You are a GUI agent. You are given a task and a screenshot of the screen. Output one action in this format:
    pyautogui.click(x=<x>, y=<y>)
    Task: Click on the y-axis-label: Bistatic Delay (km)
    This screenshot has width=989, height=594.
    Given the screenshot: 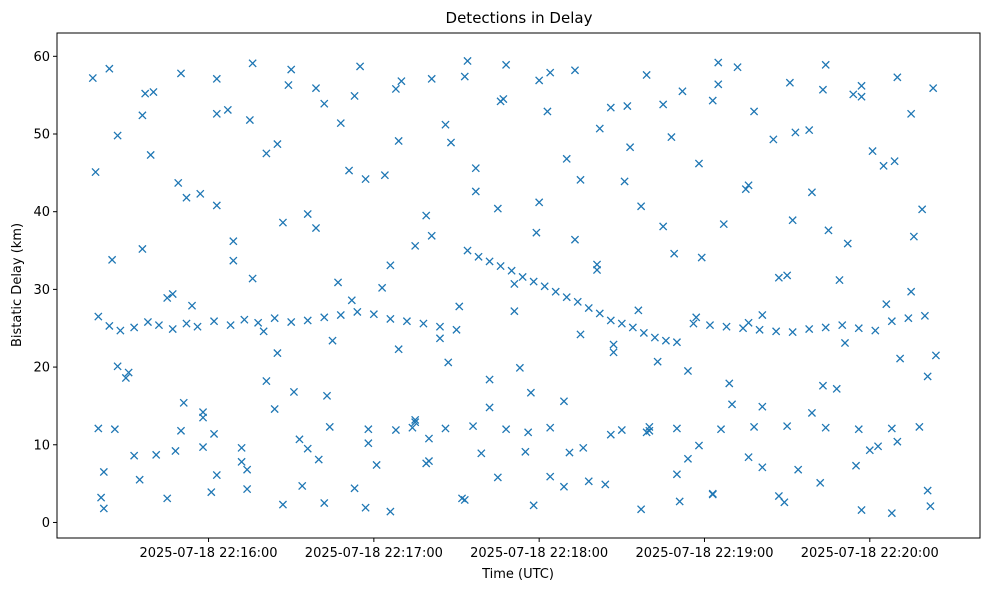 What is the action you would take?
    pyautogui.click(x=17, y=285)
    